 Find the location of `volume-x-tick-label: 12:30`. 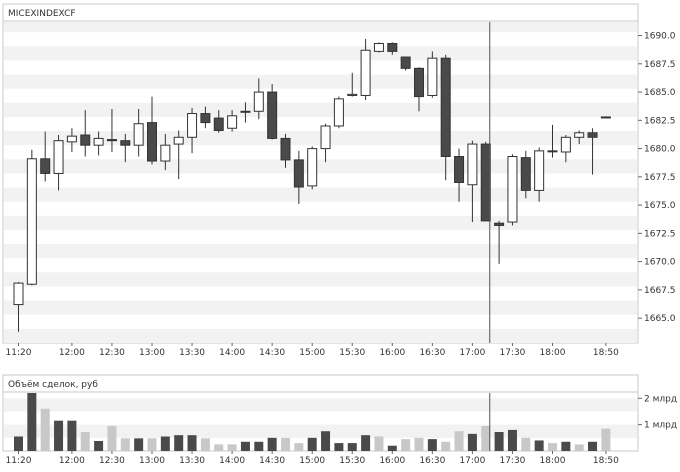

volume-x-tick-label: 12:30 is located at coordinates (112, 461).